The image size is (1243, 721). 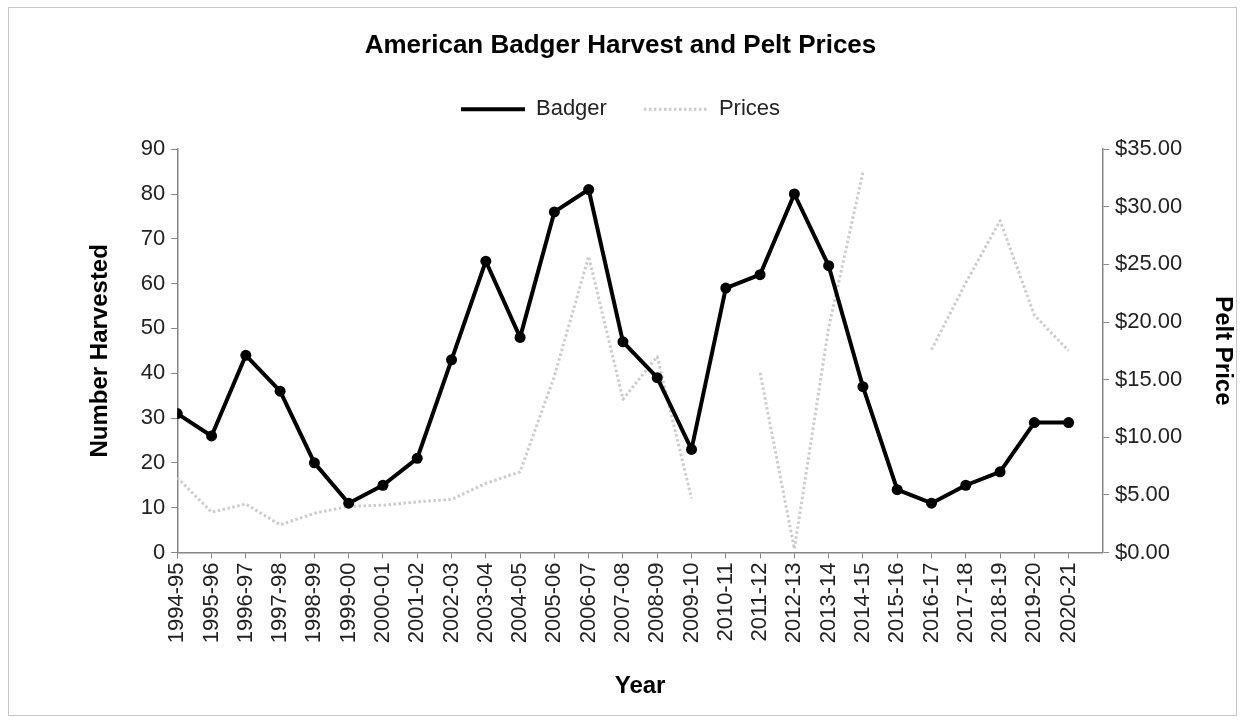 I want to click on x-axis-title: Year, so click(x=640, y=685).